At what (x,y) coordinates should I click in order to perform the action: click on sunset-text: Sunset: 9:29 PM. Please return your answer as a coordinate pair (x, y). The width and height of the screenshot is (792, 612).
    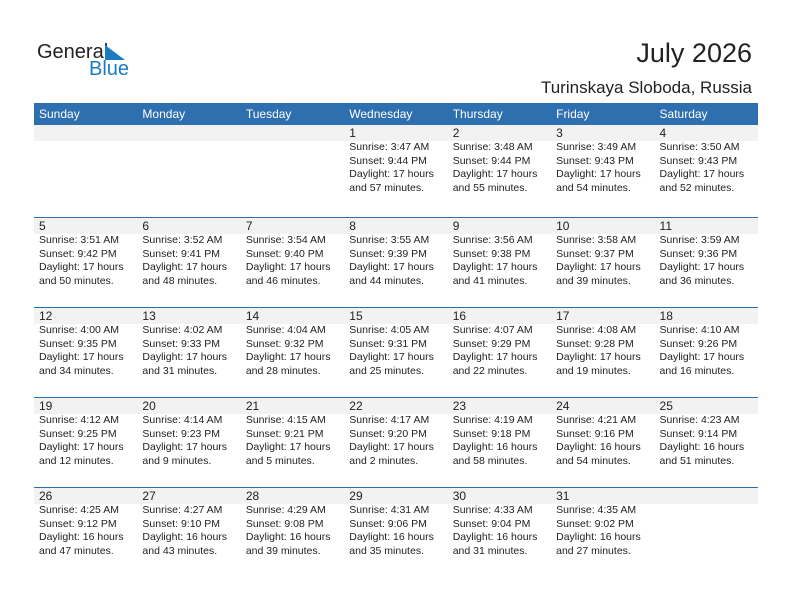
    Looking at the image, I should click on (491, 343).